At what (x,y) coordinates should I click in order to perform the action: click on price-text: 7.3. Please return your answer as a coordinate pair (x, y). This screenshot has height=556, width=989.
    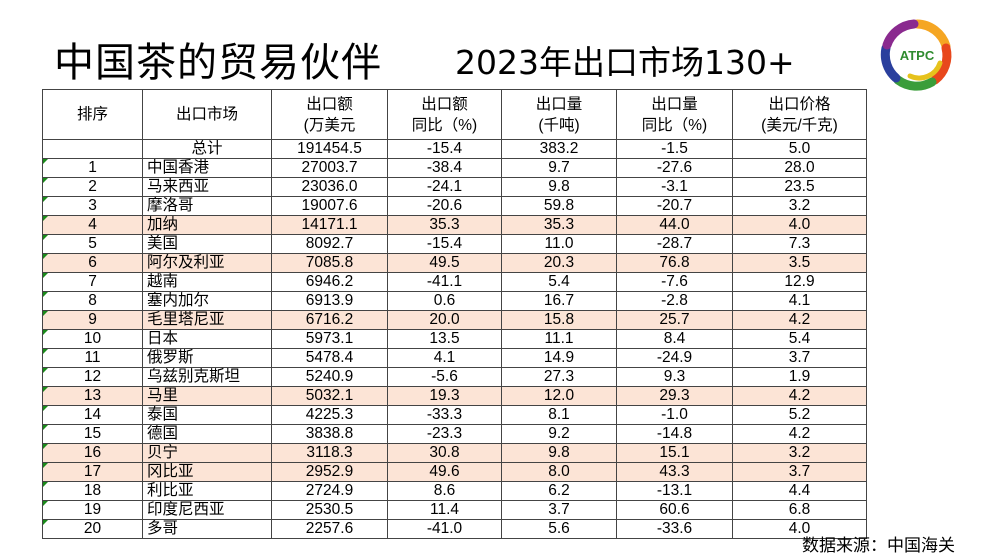
    Looking at the image, I should click on (799, 244).